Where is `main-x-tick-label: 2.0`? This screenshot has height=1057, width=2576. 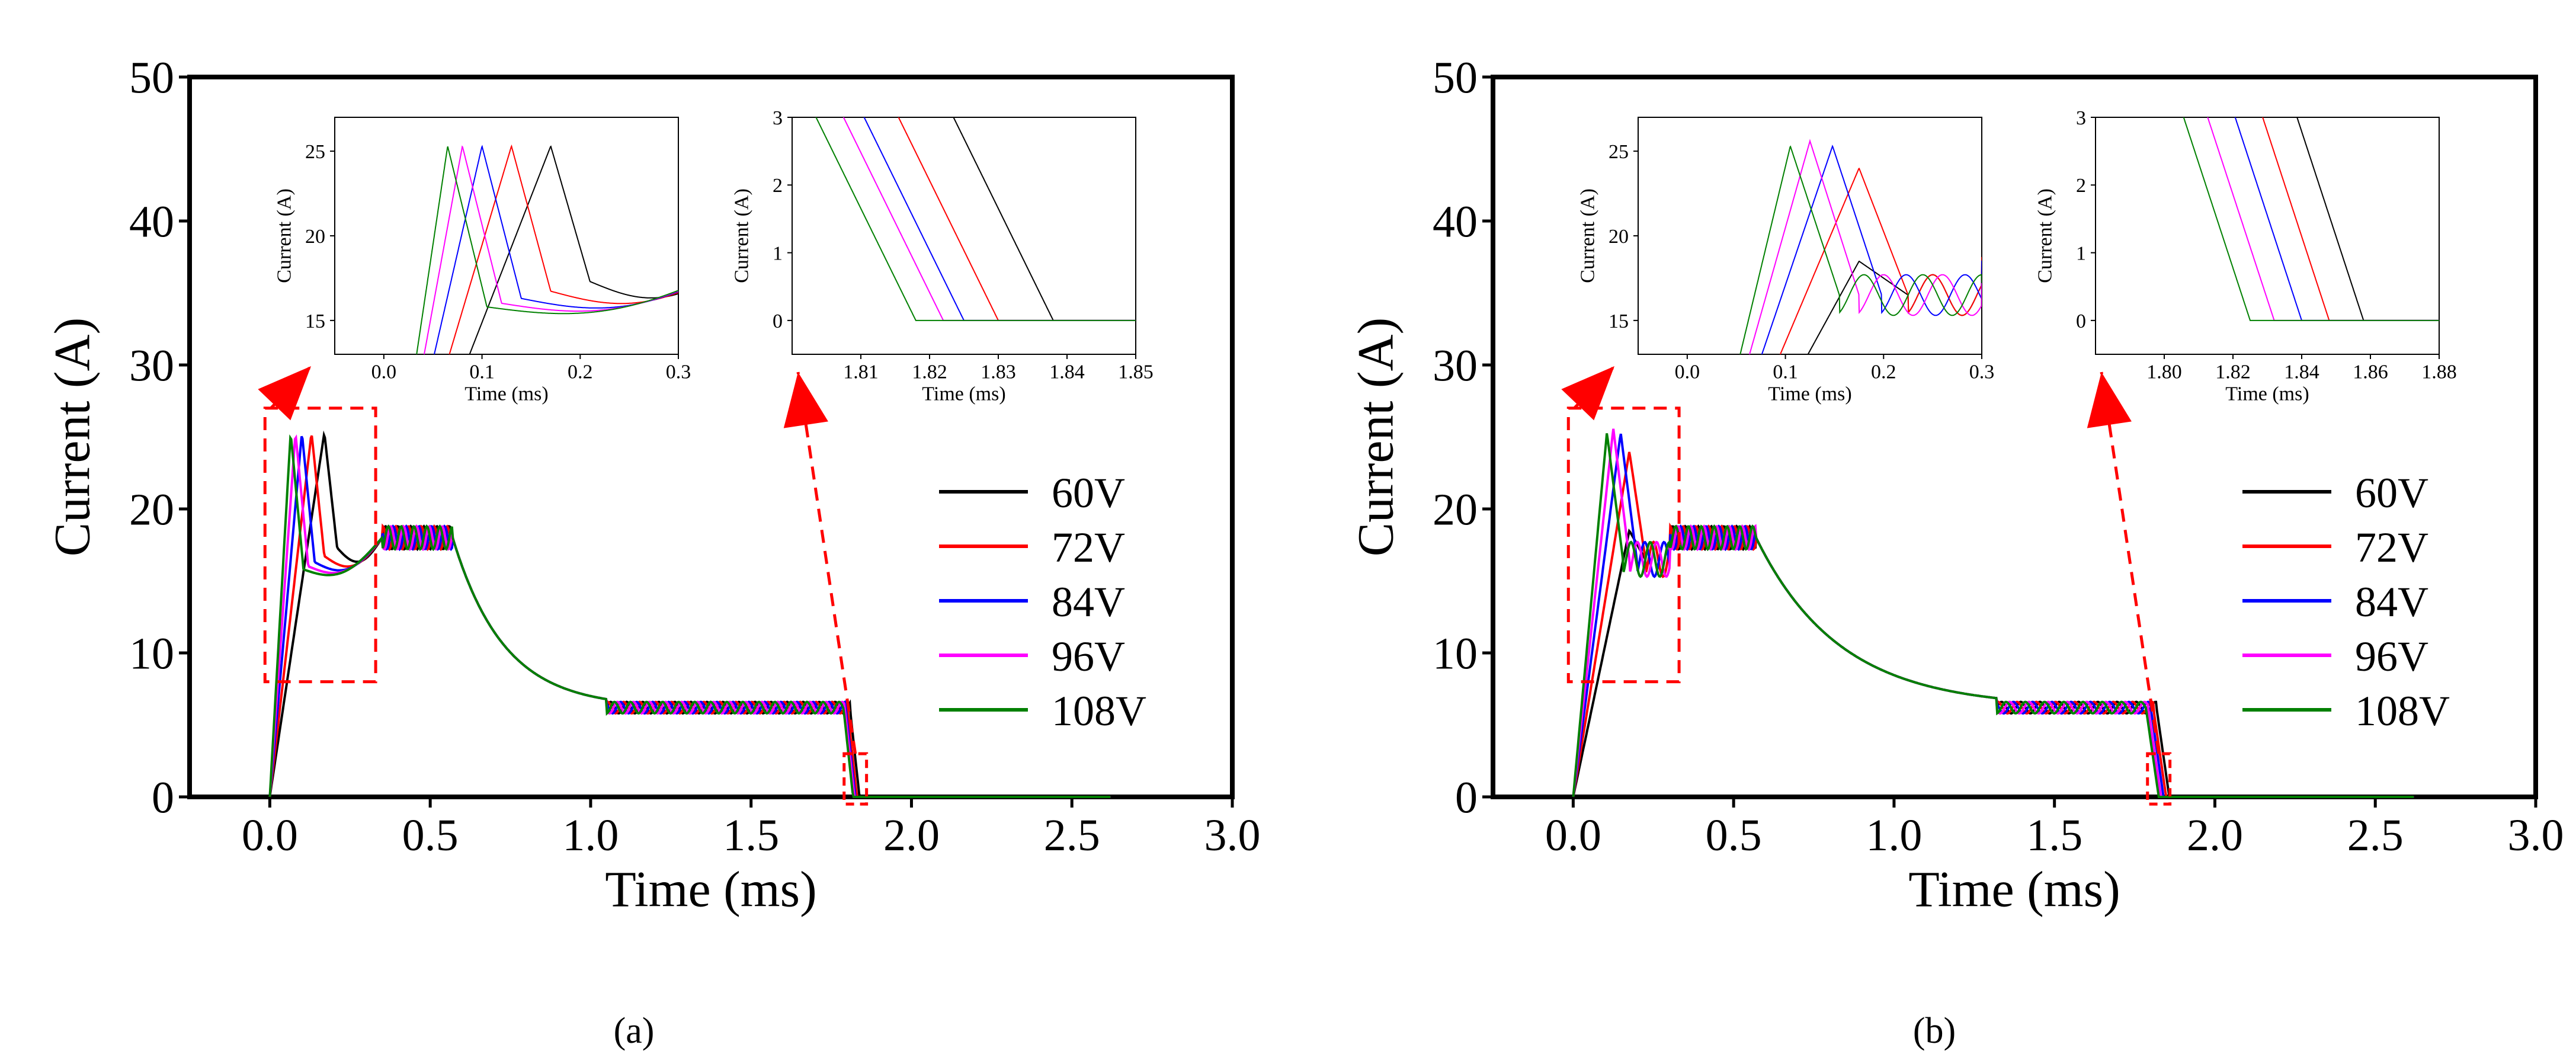 main-x-tick-label: 2.0 is located at coordinates (912, 835).